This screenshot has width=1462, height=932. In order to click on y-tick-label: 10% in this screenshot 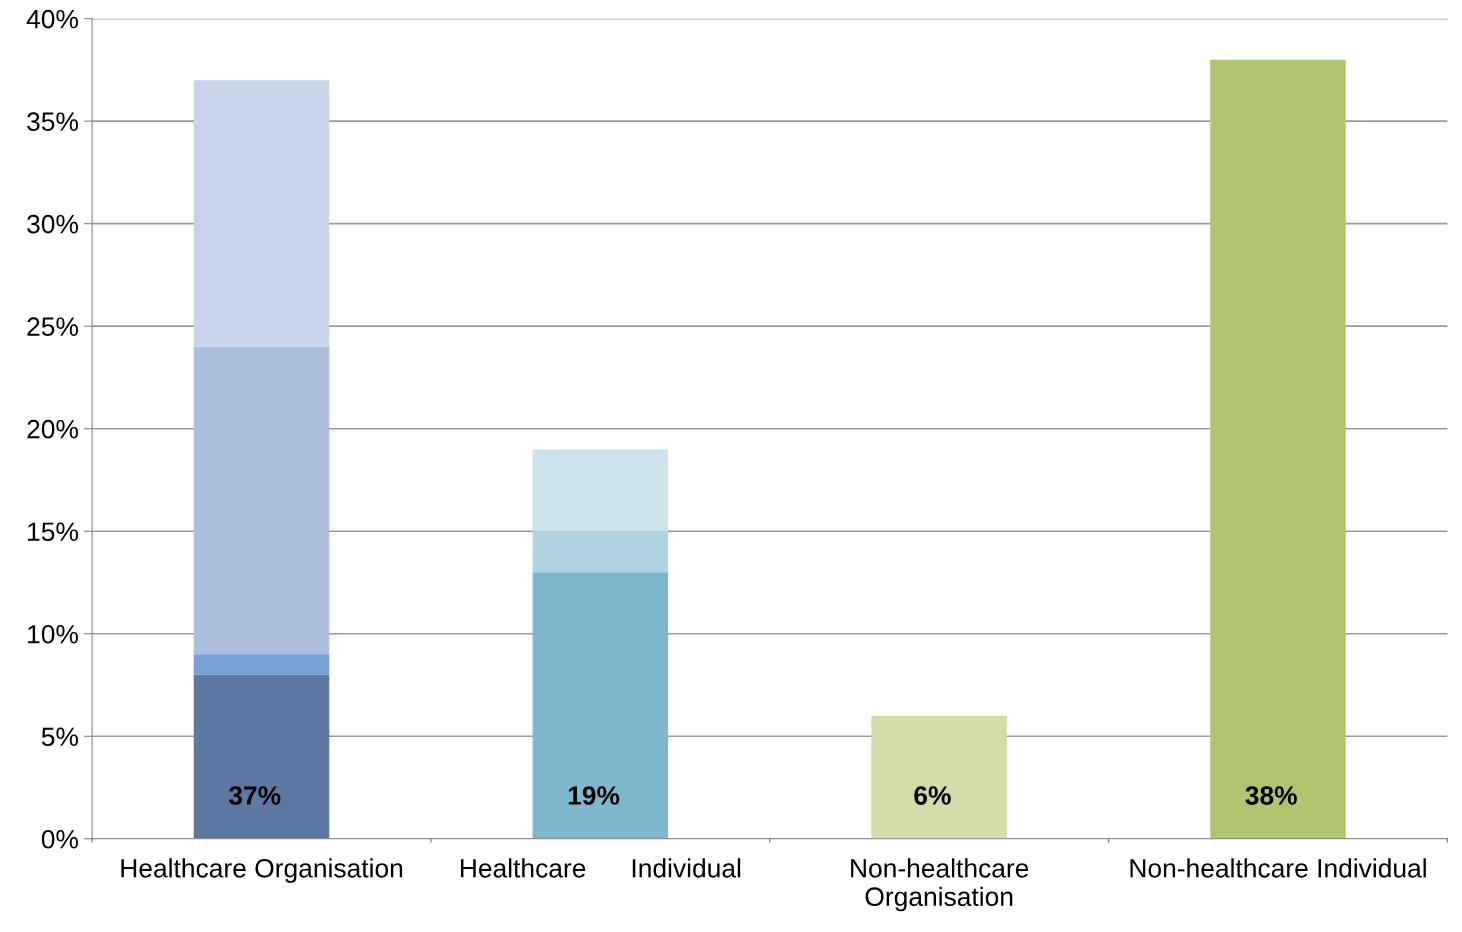, I will do `click(53, 634)`.